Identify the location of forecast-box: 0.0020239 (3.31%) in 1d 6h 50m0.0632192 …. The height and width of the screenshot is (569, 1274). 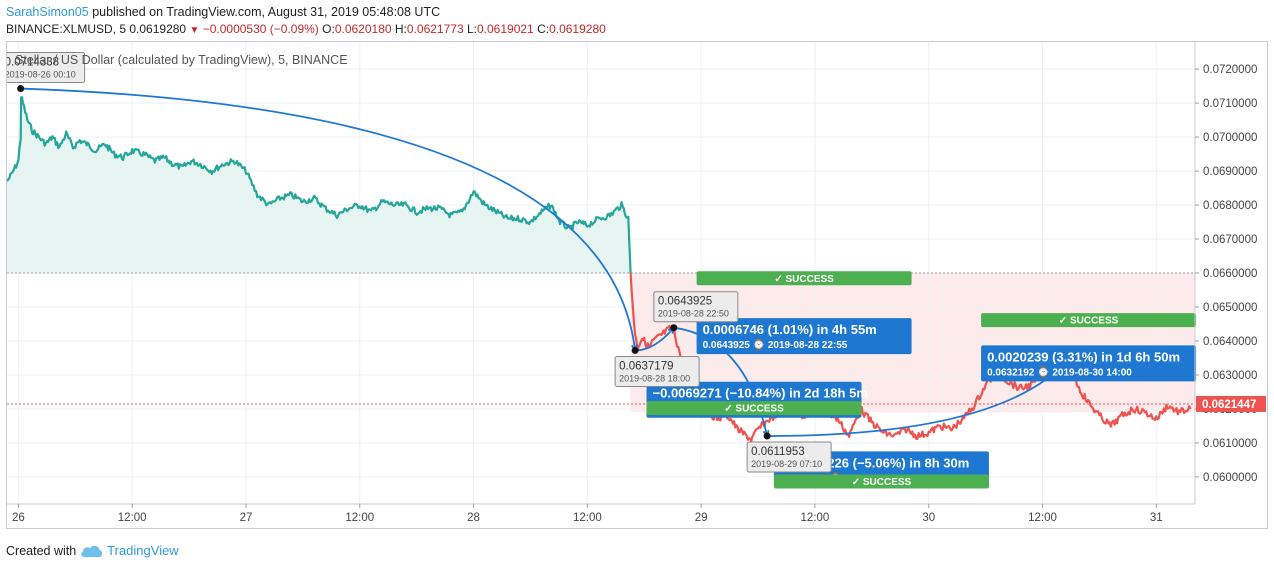
(1089, 347).